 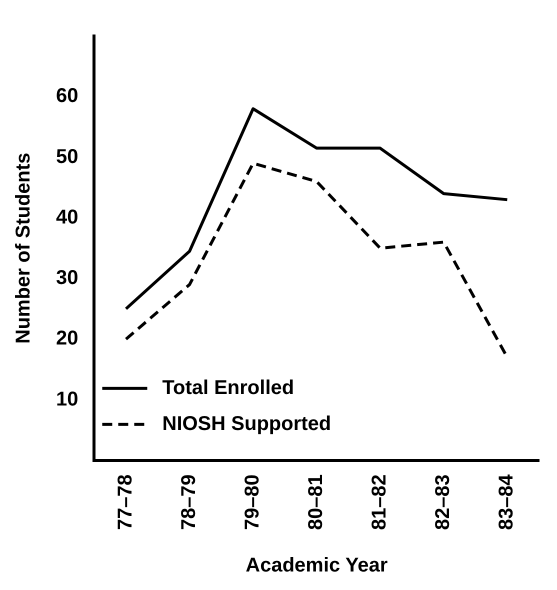 I want to click on y-tick-label: 20, so click(x=67, y=339).